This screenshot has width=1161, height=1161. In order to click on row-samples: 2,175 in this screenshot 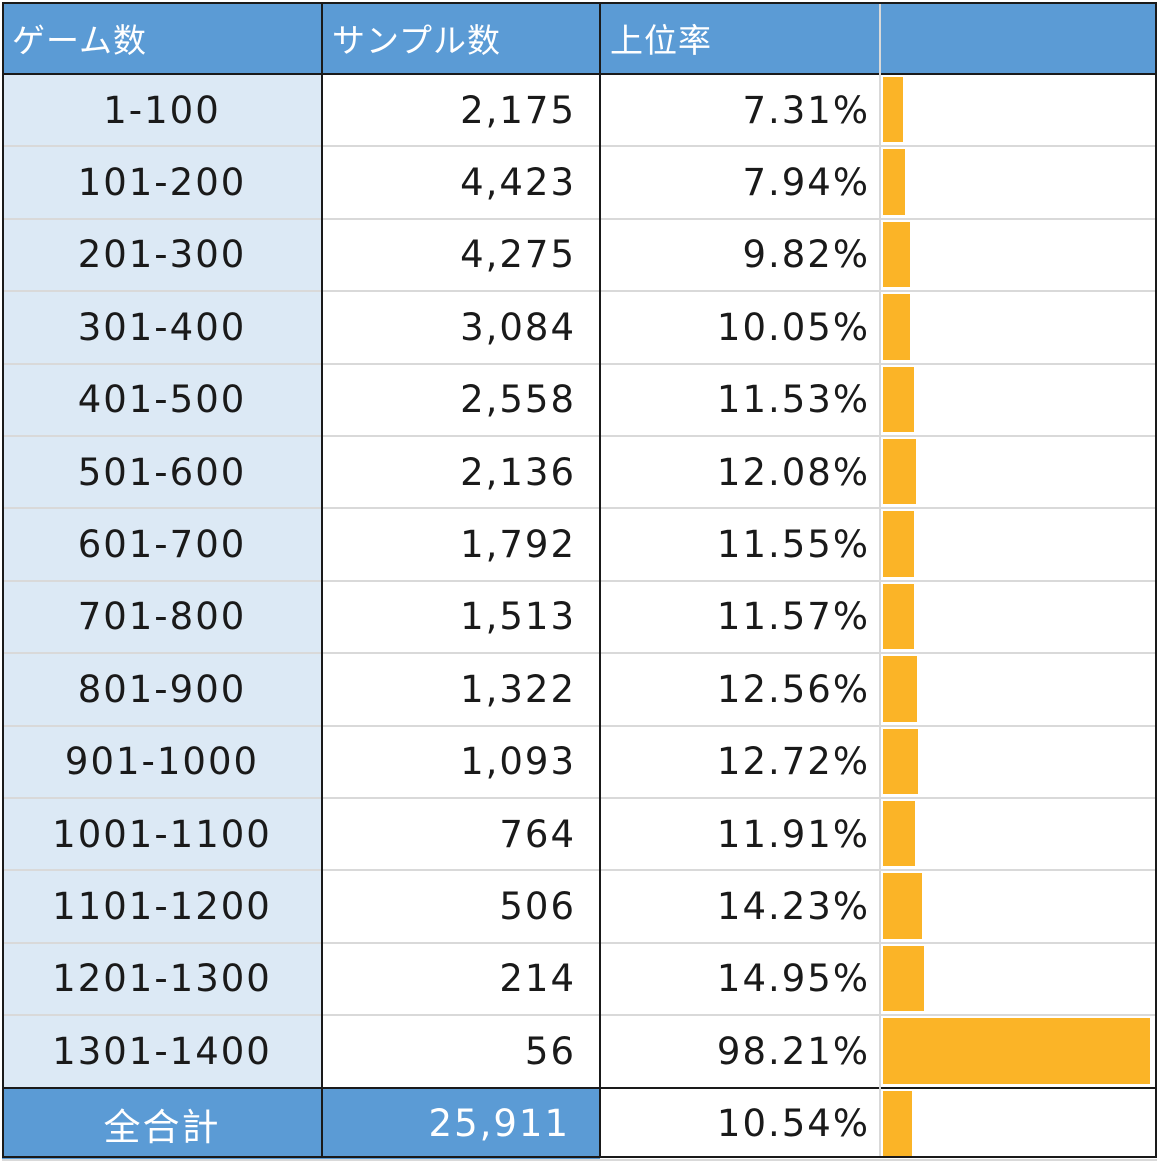, I will do `click(461, 110)`.